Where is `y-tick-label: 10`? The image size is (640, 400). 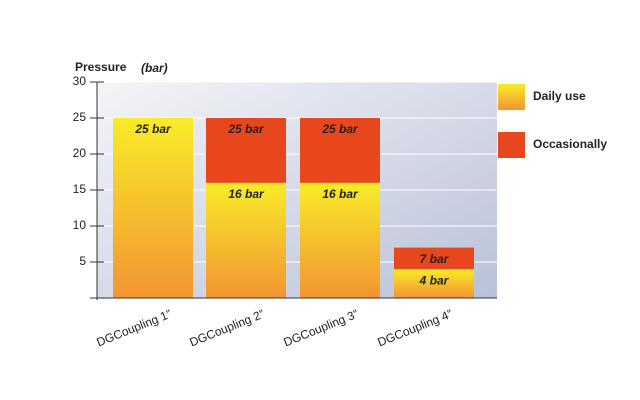 y-tick-label: 10 is located at coordinates (80, 225).